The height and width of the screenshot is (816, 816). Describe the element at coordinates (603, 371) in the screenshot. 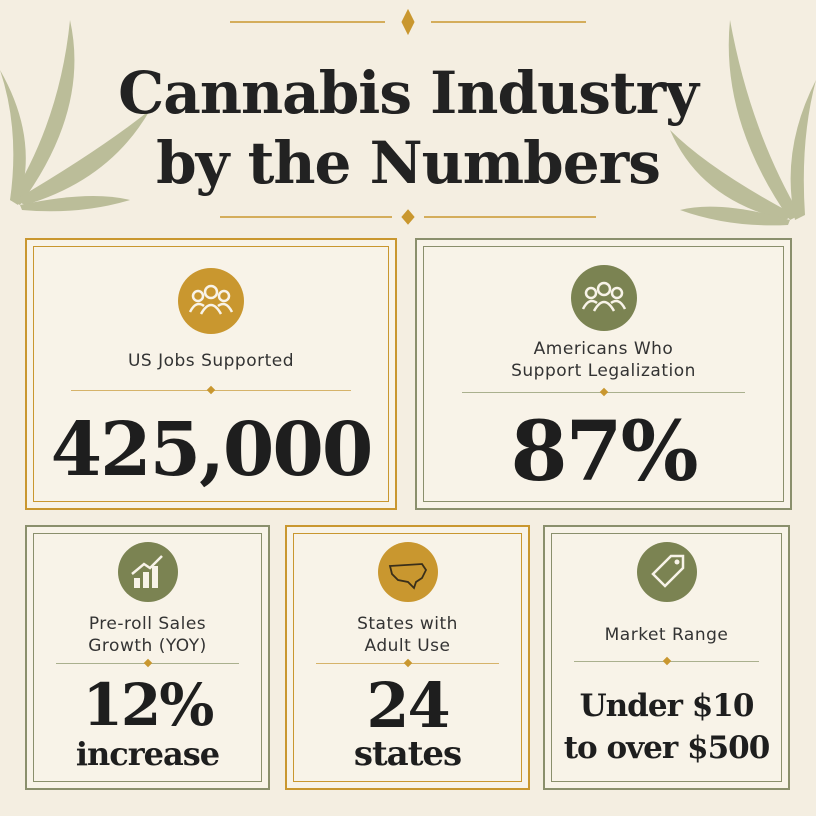

I see `stat-label: Support Legalization` at that location.